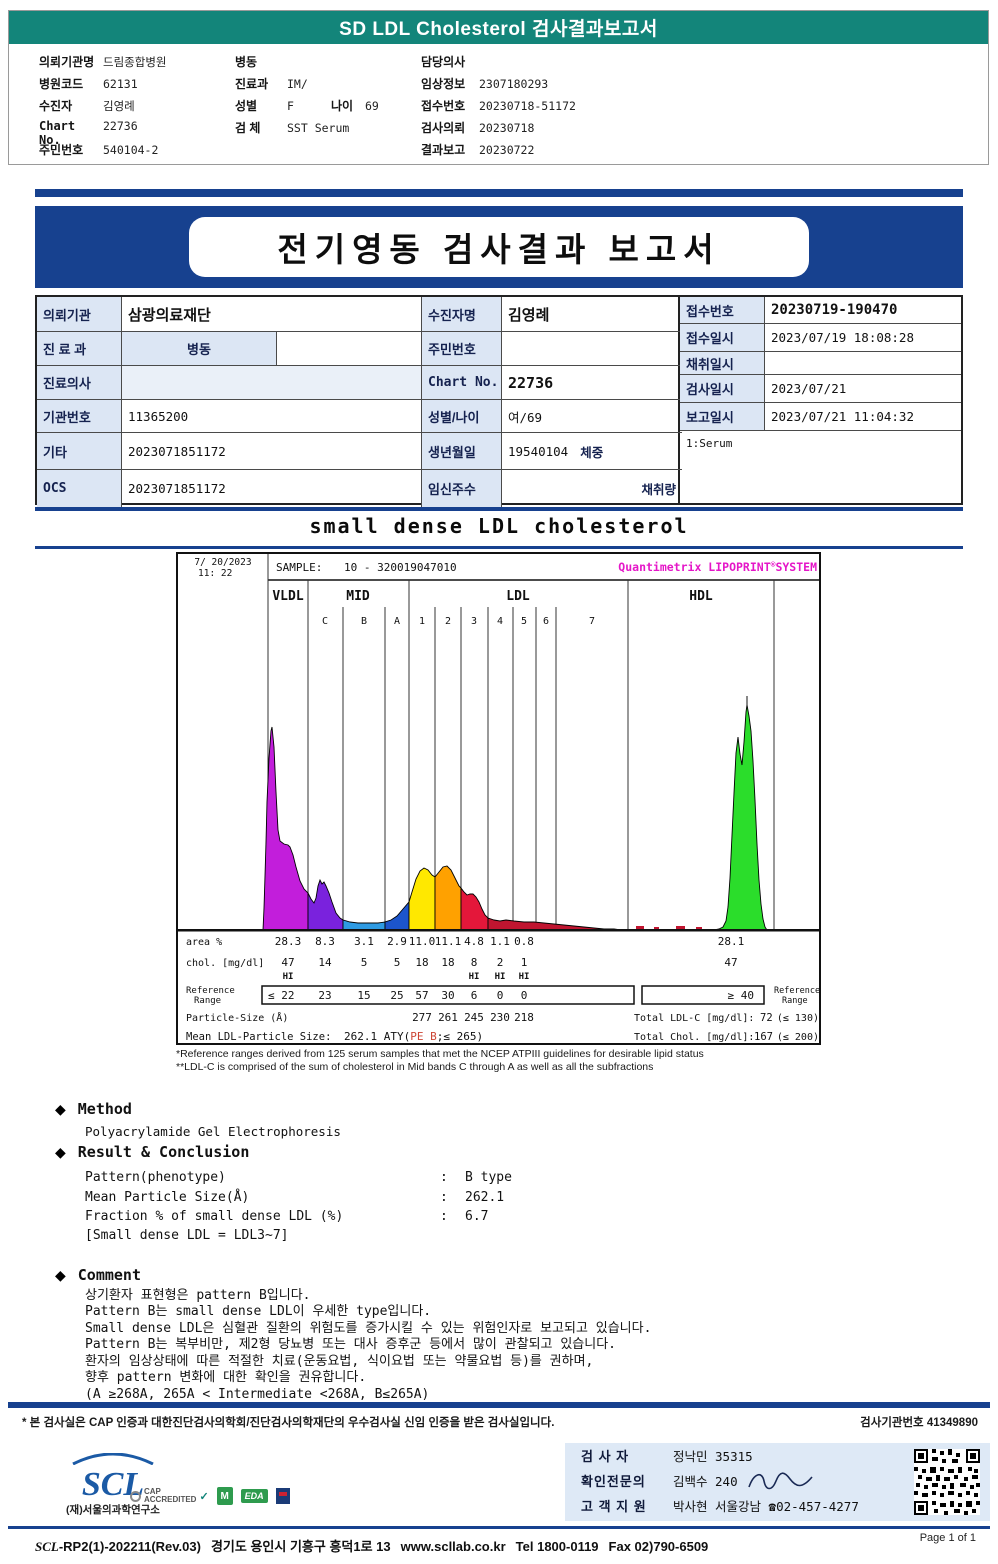 Image resolution: width=998 pixels, height=1564 pixels. Describe the element at coordinates (500, 995) in the screenshot. I see `ref-value: 0` at that location.